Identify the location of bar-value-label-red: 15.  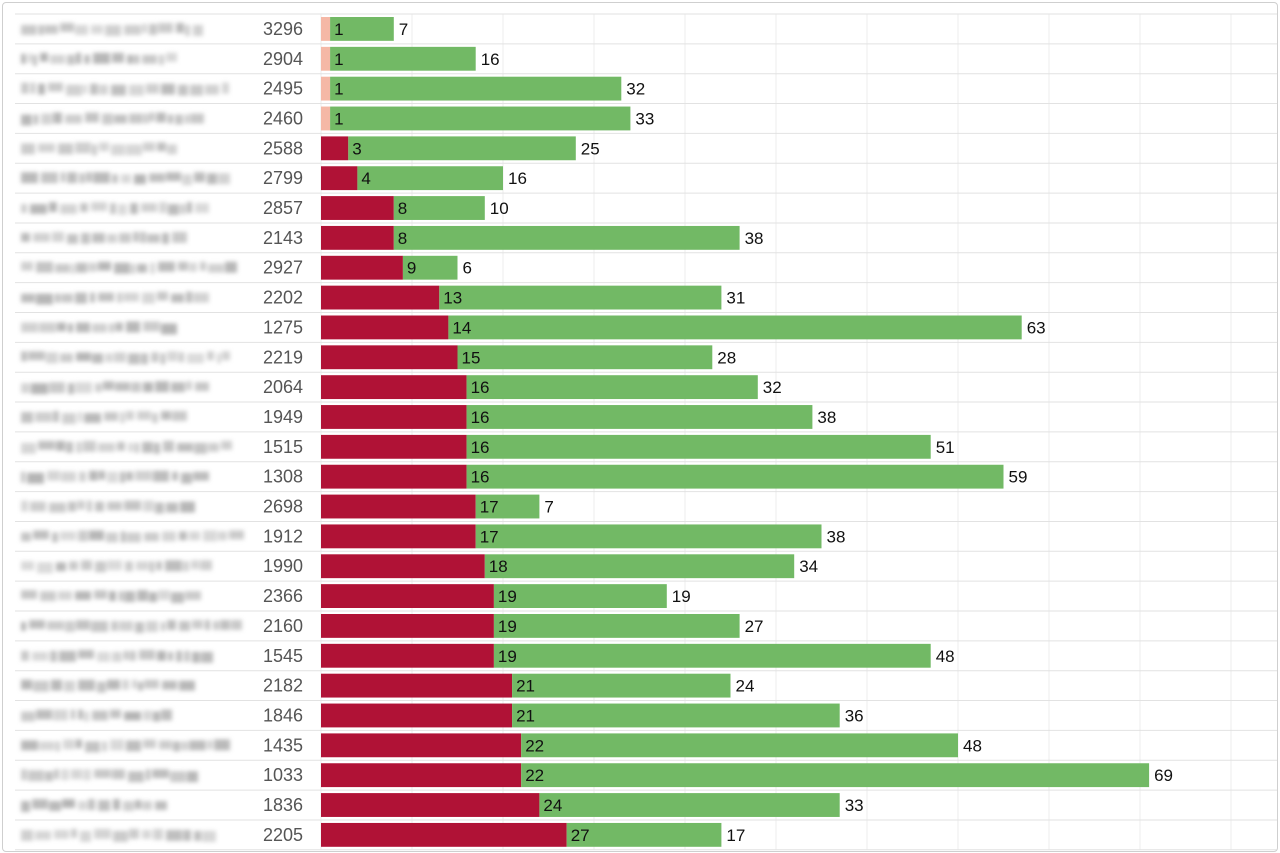
(471, 357).